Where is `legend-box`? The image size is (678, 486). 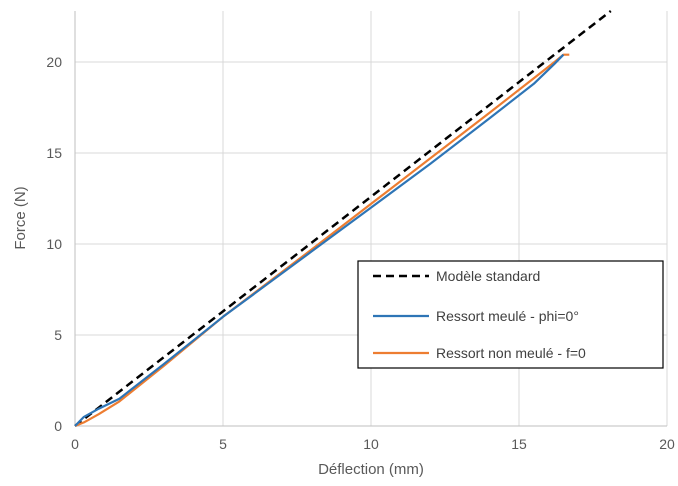 legend-box is located at coordinates (510, 314).